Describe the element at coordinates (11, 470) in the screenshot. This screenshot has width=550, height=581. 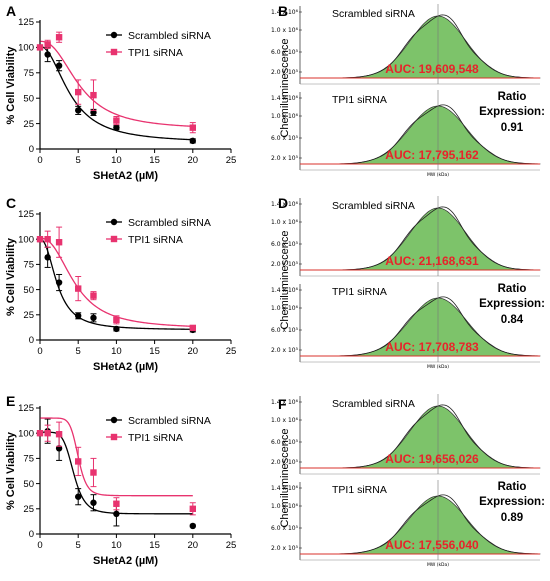
I see `y-axis-label: % Cell Viability` at that location.